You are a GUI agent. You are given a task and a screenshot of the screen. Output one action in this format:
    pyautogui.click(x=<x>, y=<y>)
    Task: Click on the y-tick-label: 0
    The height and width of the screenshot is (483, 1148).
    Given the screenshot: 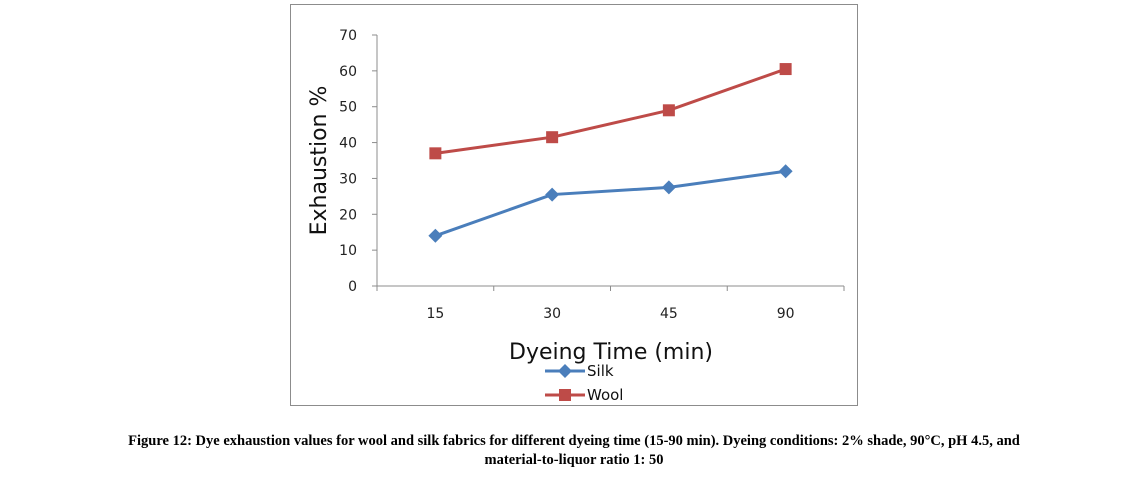 What is the action you would take?
    pyautogui.click(x=352, y=287)
    